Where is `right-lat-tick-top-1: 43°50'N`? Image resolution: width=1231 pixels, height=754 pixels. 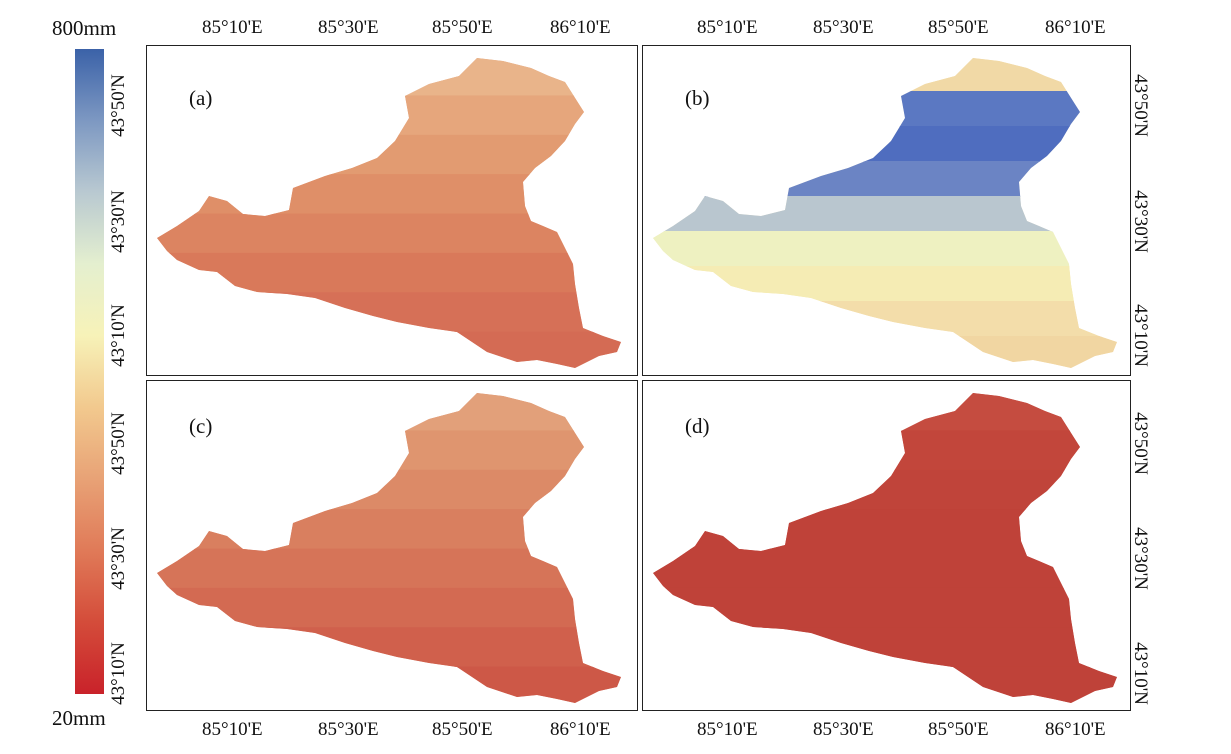
right-lat-tick-top-1: 43°50'N is located at coordinates (1140, 105).